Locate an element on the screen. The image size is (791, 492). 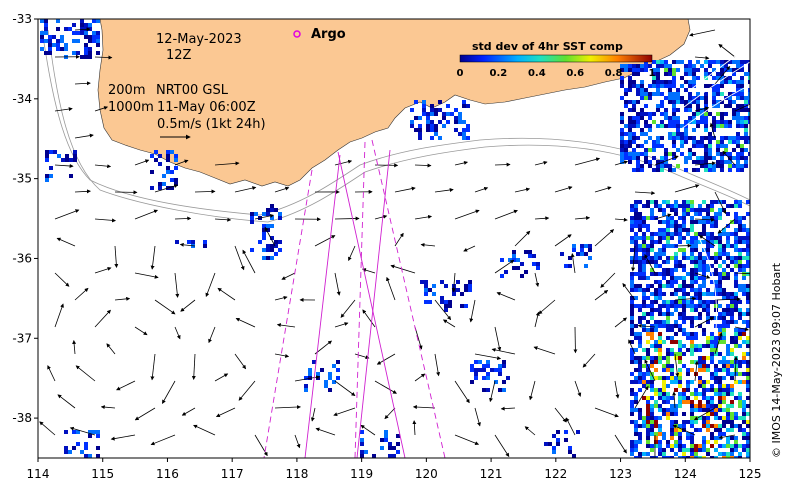
colorbar-tick-label: 0.2 is located at coordinates (499, 73).